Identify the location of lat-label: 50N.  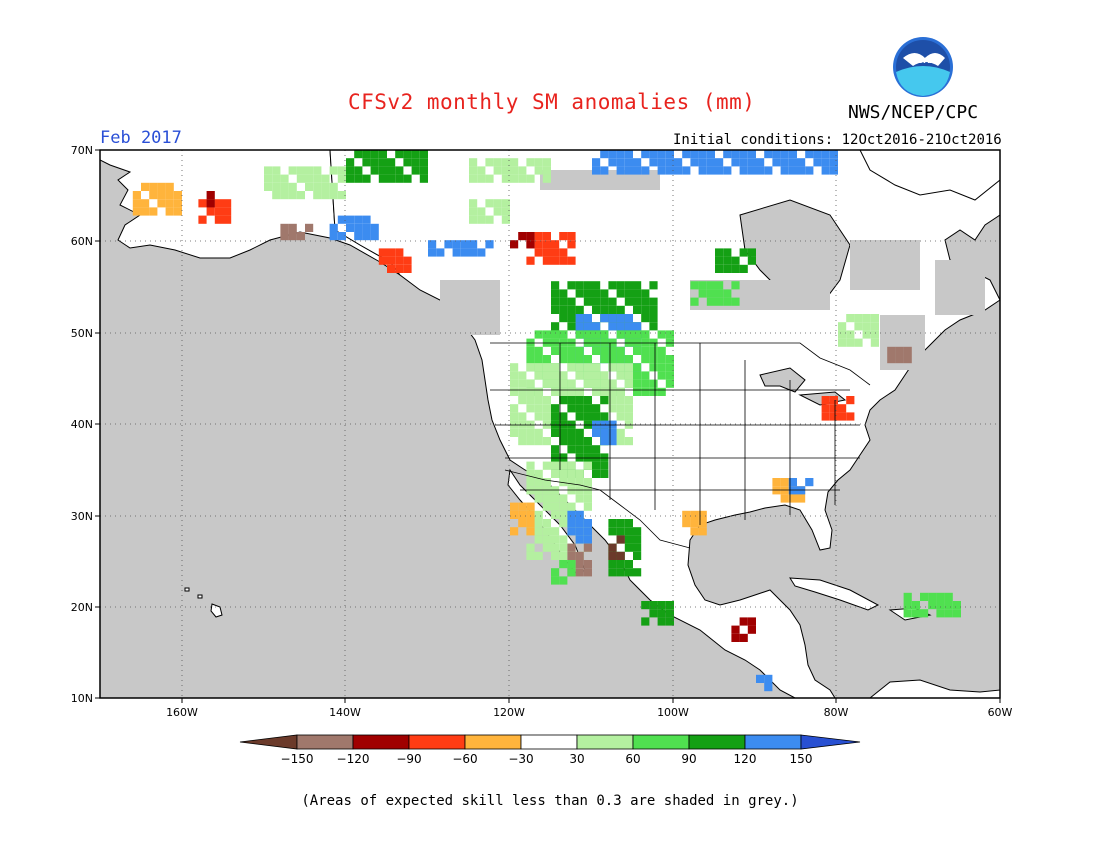
(82, 333).